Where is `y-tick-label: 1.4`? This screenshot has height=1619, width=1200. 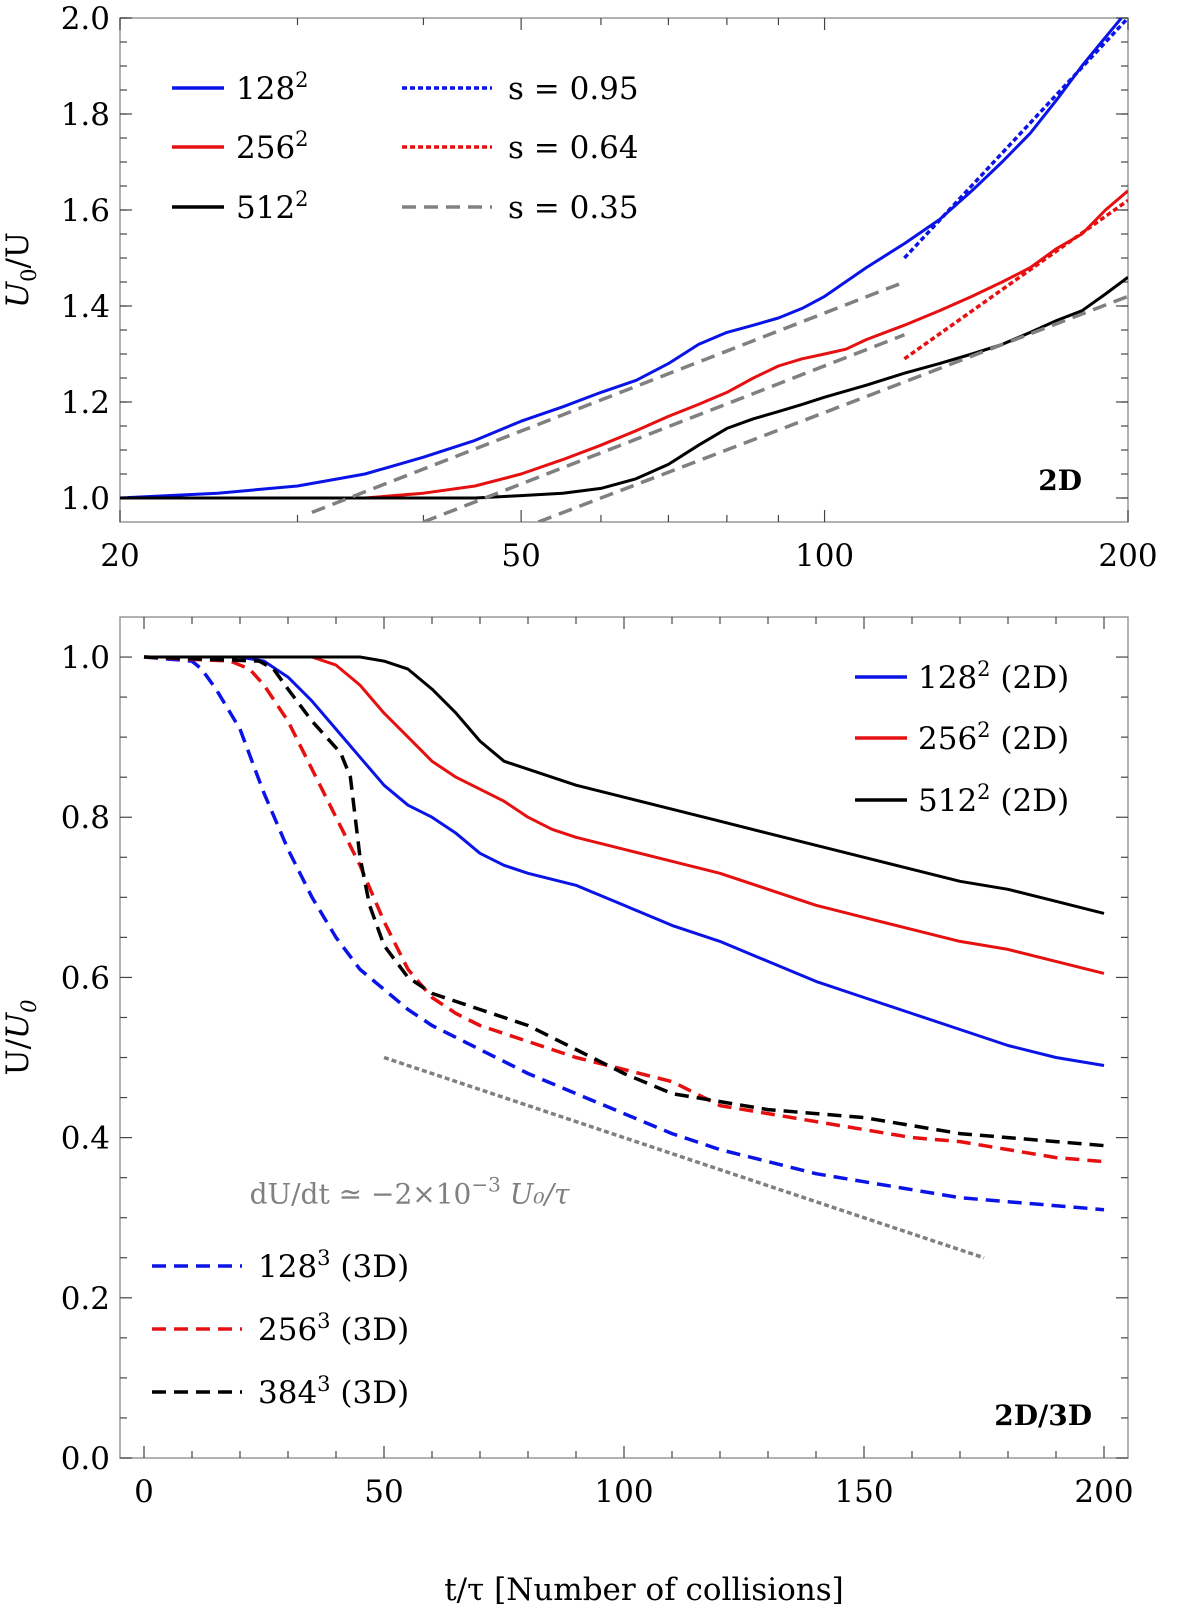
y-tick-label: 1.4 is located at coordinates (85, 307).